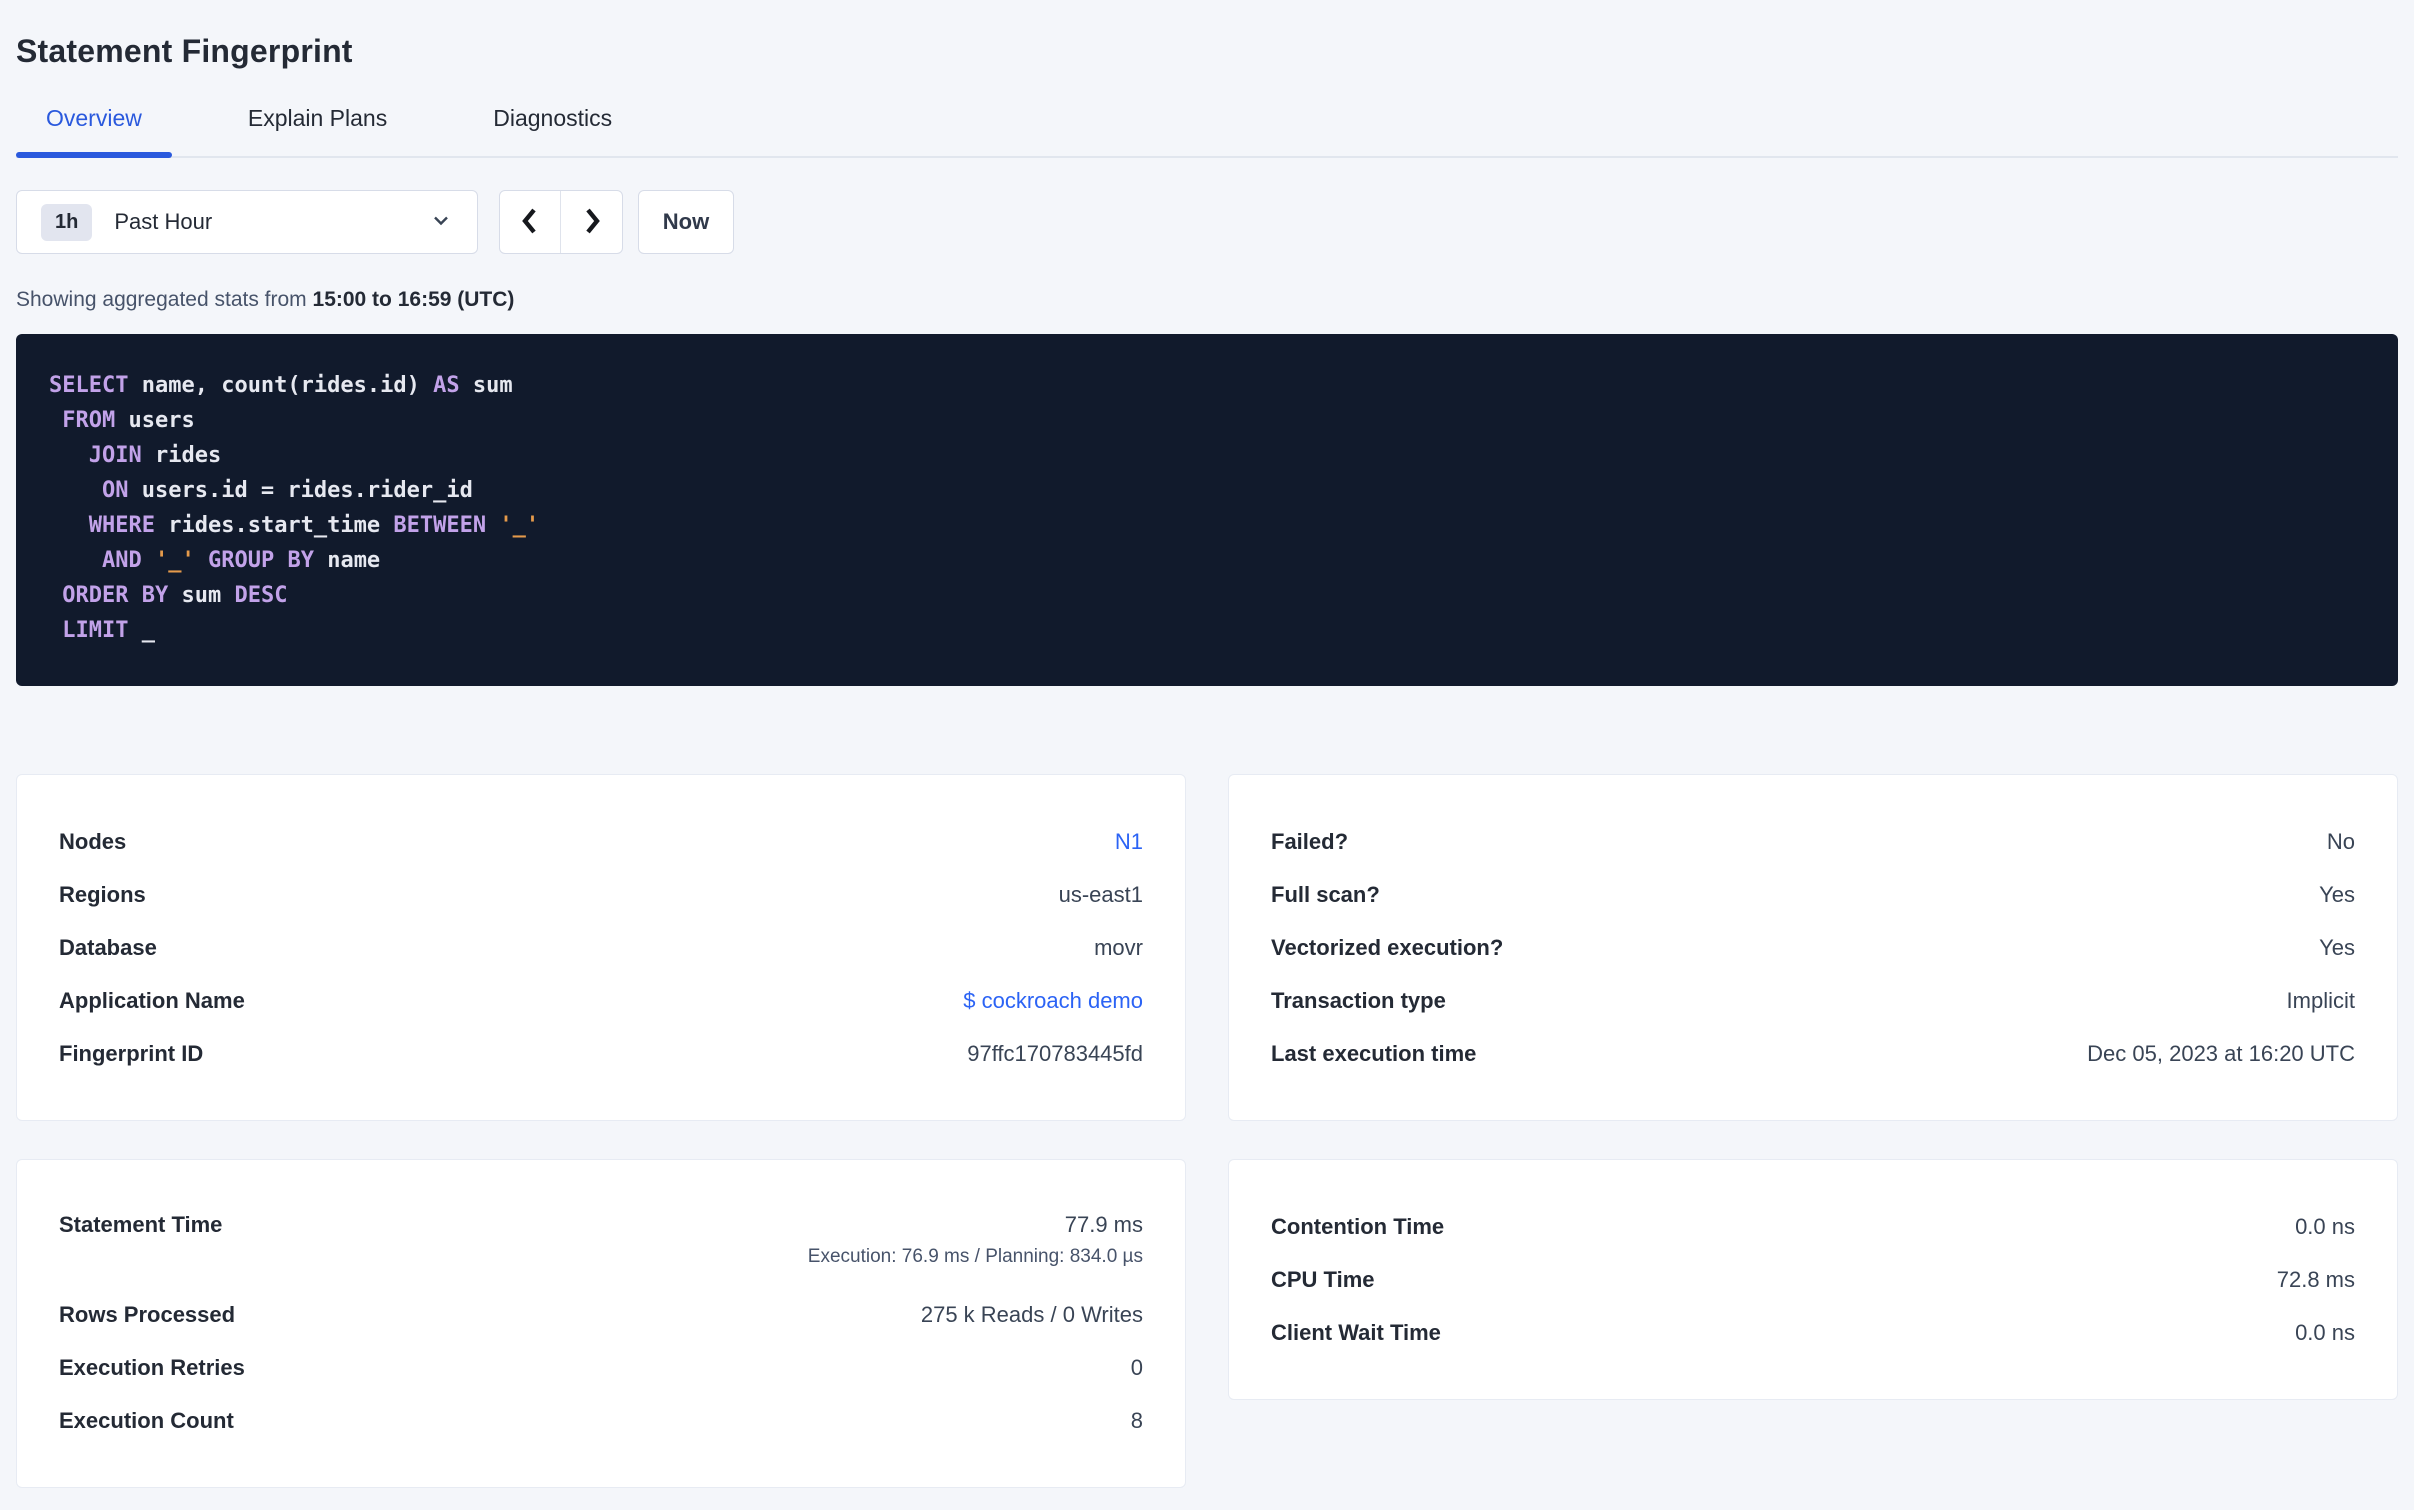 The height and width of the screenshot is (1510, 2414). What do you see at coordinates (601, 1314) in the screenshot?
I see `row-rows-processed: Rows Processed 275 k Reads / 0 Writes` at bounding box center [601, 1314].